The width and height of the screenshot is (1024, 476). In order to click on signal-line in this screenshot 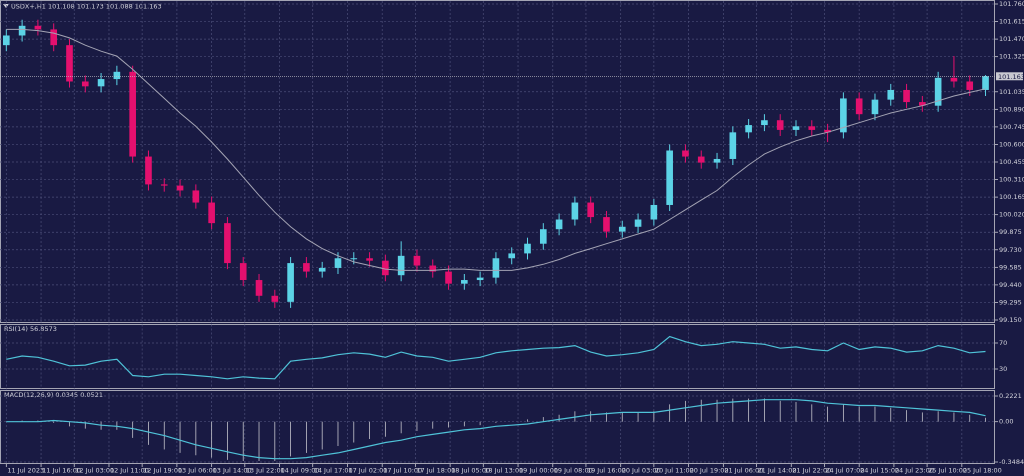, I will do `click(496, 429)`.